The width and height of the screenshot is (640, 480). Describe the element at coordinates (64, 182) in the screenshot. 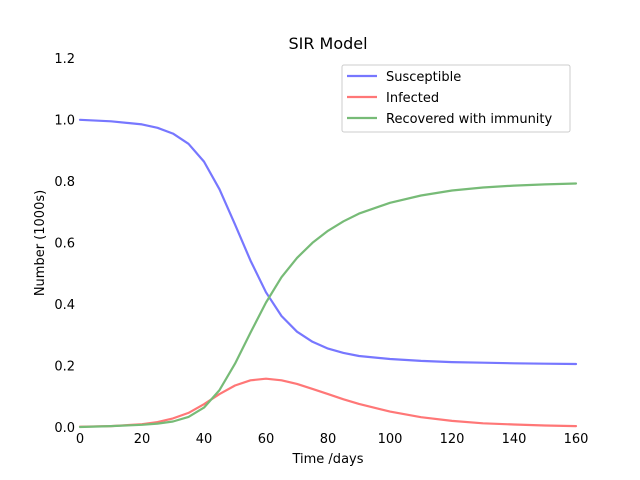

I see `y-tick-label: 0.8` at that location.